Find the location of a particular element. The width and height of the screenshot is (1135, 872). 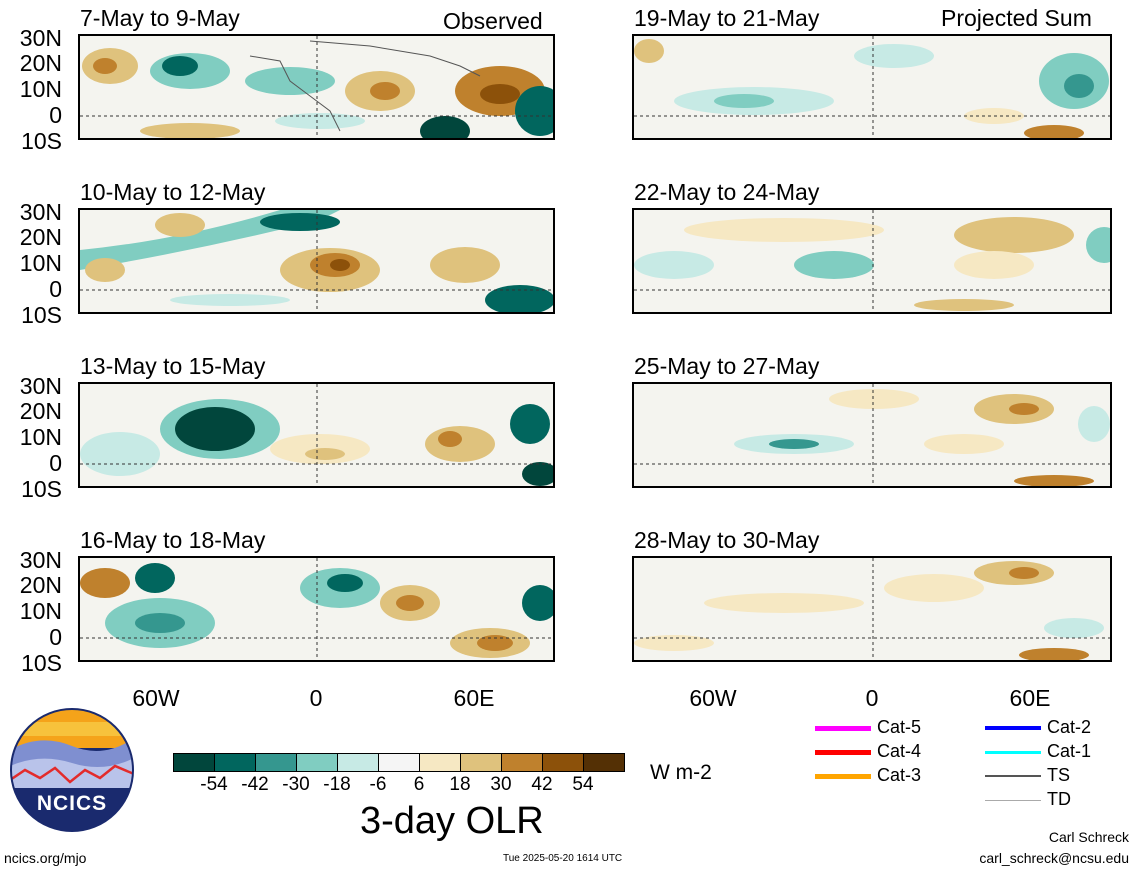

panel-title: 19-May to 21-May is located at coordinates (727, 18).